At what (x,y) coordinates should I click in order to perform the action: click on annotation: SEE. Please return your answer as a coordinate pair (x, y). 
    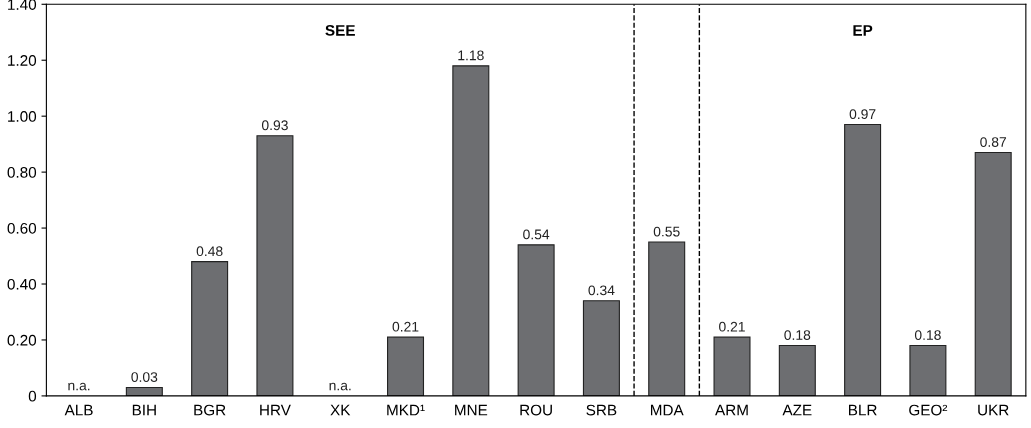
    Looking at the image, I should click on (340, 30).